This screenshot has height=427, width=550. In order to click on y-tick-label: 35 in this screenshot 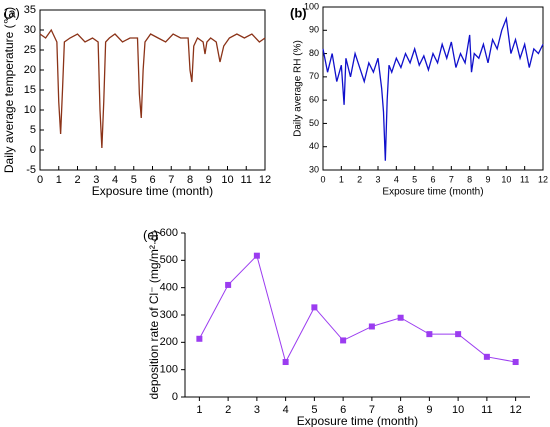, I will do `click(30, 10)`.